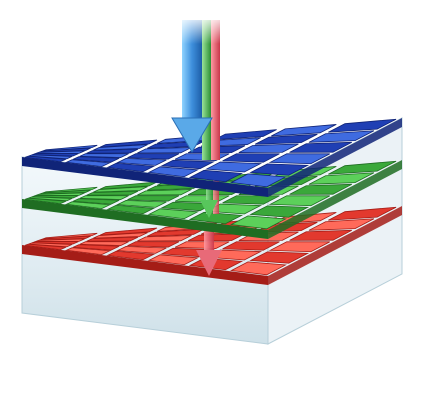  What do you see at coordinates (200, 29) in the screenshot?
I see `beam-fade` at bounding box center [200, 29].